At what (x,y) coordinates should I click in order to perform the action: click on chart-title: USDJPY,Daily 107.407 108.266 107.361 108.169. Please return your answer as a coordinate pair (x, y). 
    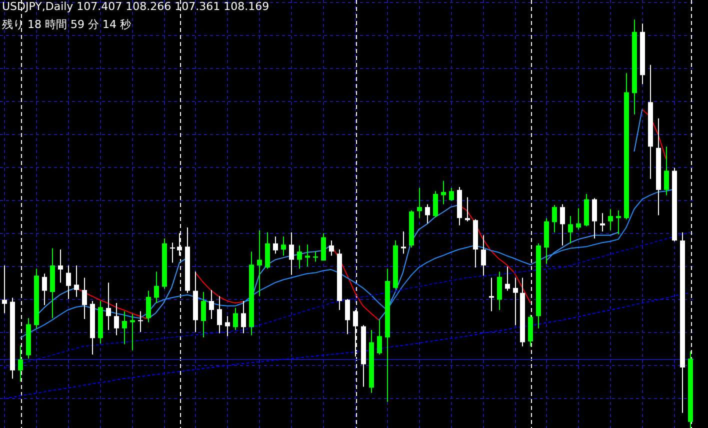
    Looking at the image, I should click on (136, 6).